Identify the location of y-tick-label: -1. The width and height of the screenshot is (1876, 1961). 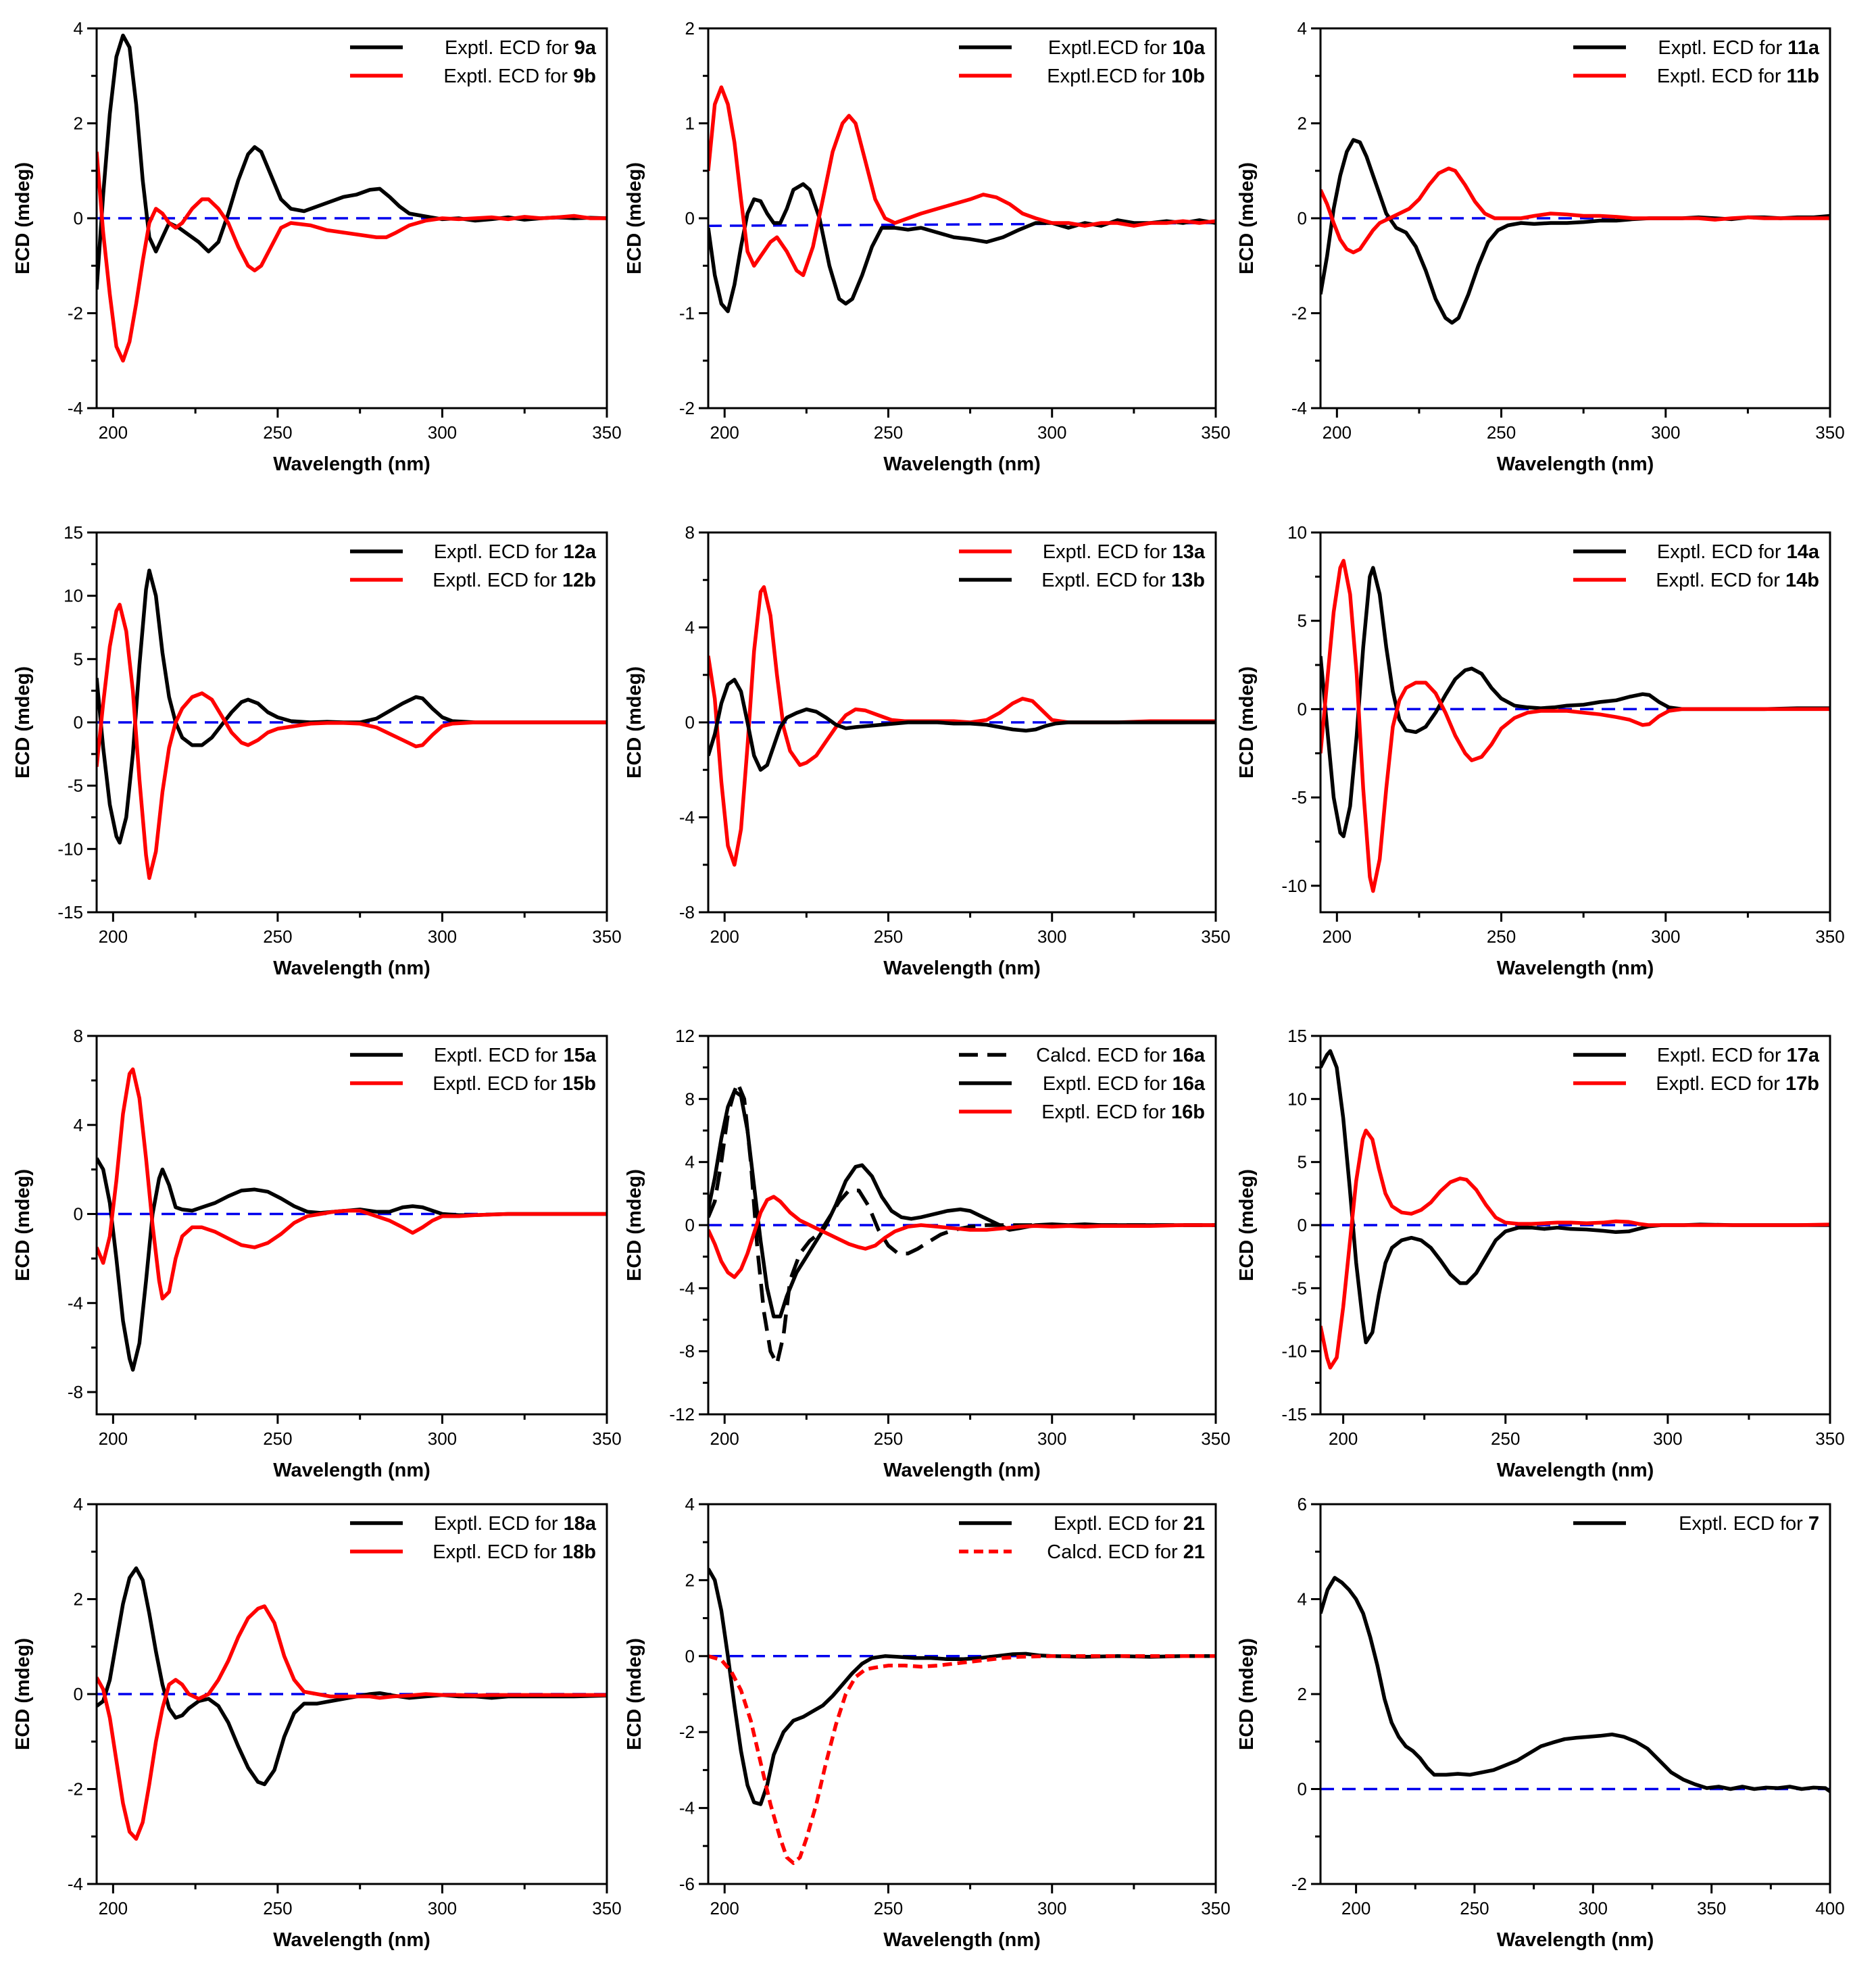
(687, 314).